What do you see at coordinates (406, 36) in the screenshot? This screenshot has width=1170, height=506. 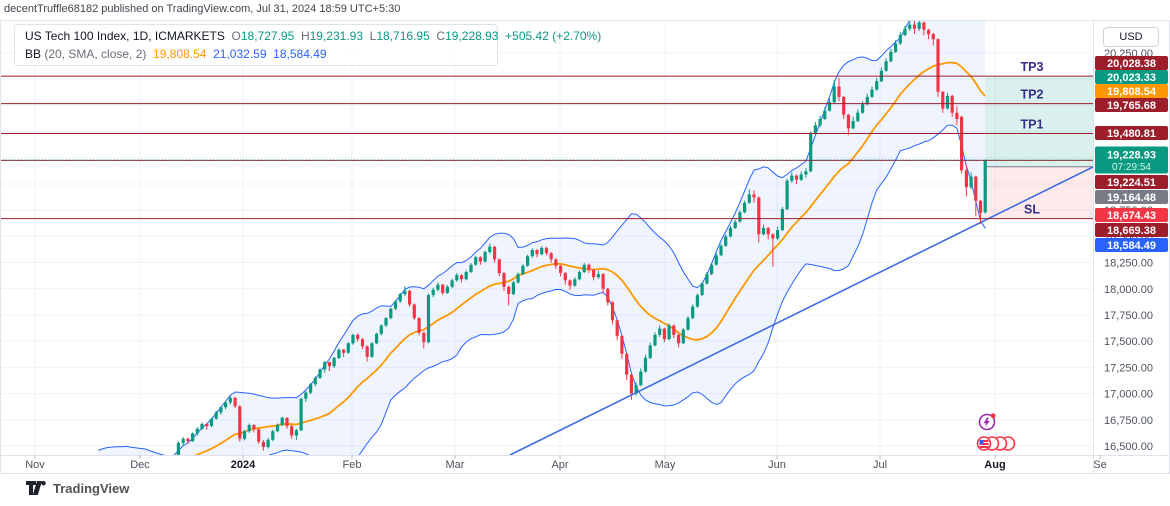 I see `legend-segment: 18,716.95` at bounding box center [406, 36].